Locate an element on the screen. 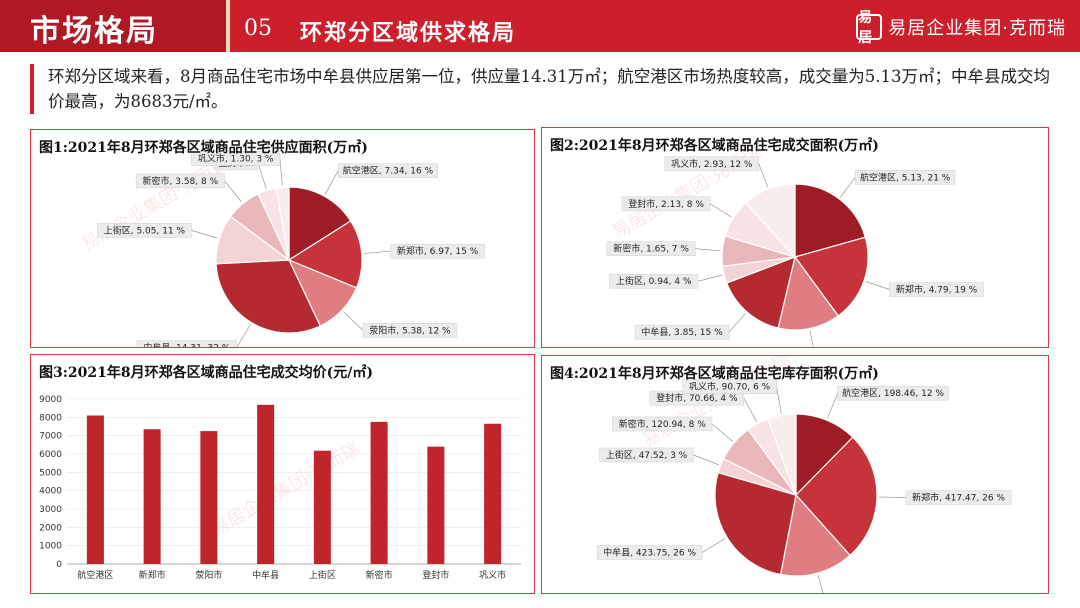 This screenshot has height=608, width=1080. x-tick-label: 上街区 is located at coordinates (322, 575).